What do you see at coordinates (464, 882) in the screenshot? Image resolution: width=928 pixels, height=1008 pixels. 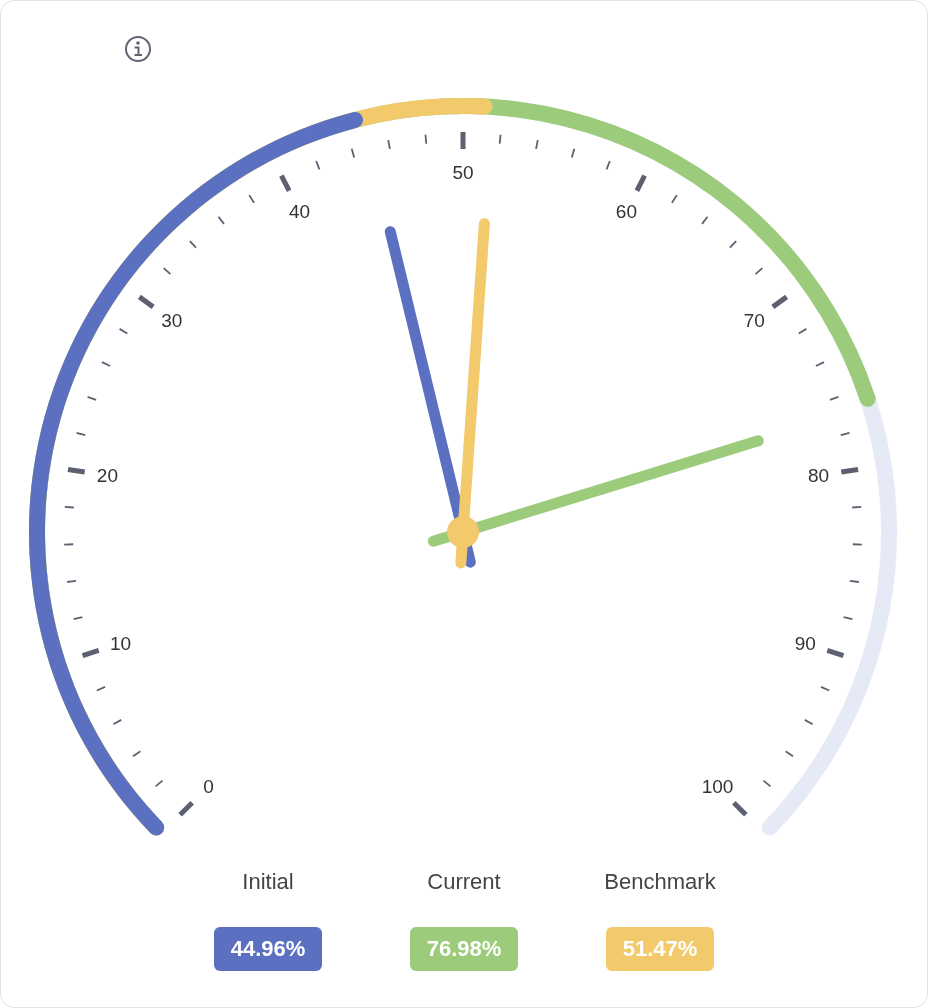 I see `series-label: Current` at bounding box center [464, 882].